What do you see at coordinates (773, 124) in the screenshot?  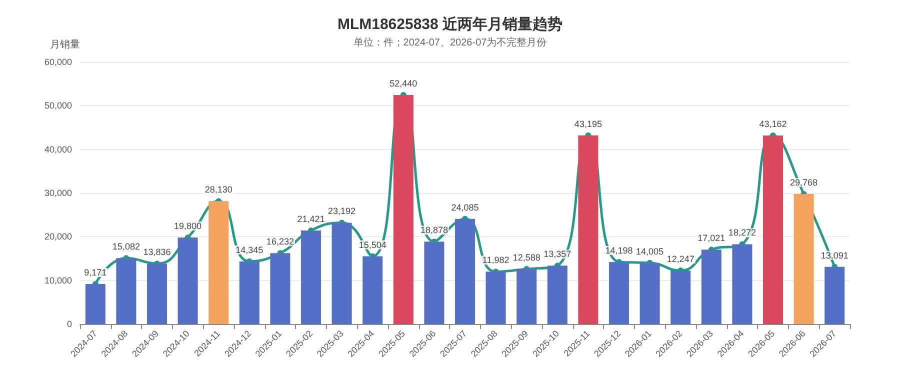 I see `data-label: 43,162` at bounding box center [773, 124].